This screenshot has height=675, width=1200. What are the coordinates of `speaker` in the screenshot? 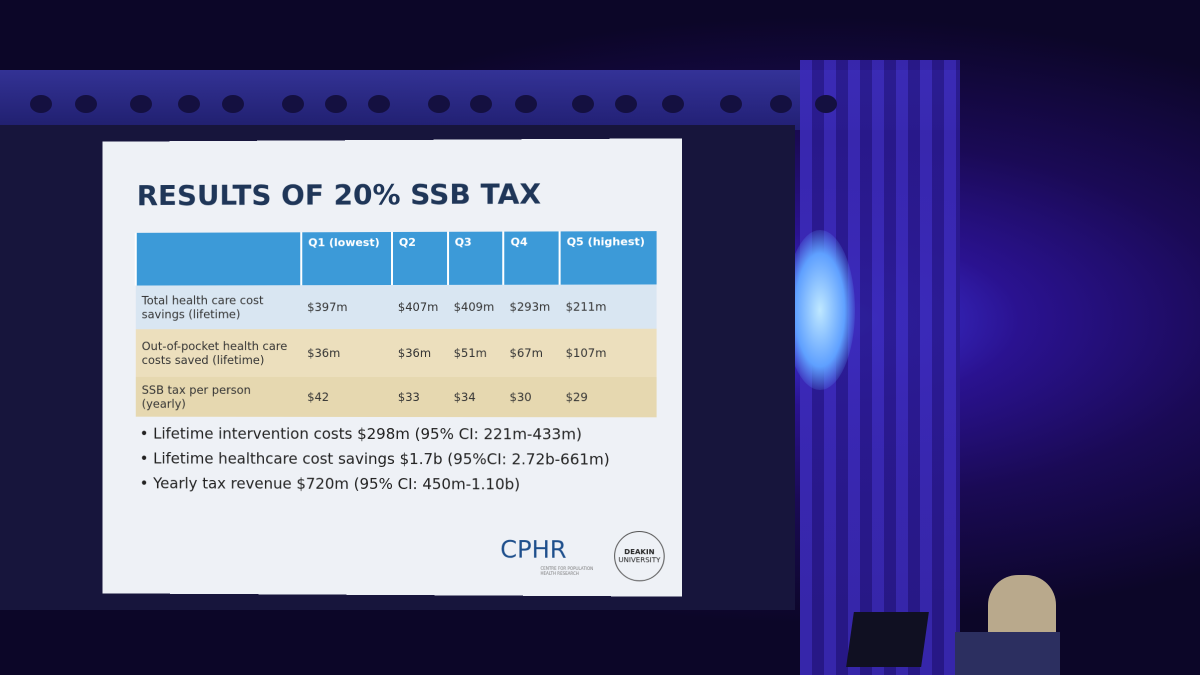 It's located at (1022, 605).